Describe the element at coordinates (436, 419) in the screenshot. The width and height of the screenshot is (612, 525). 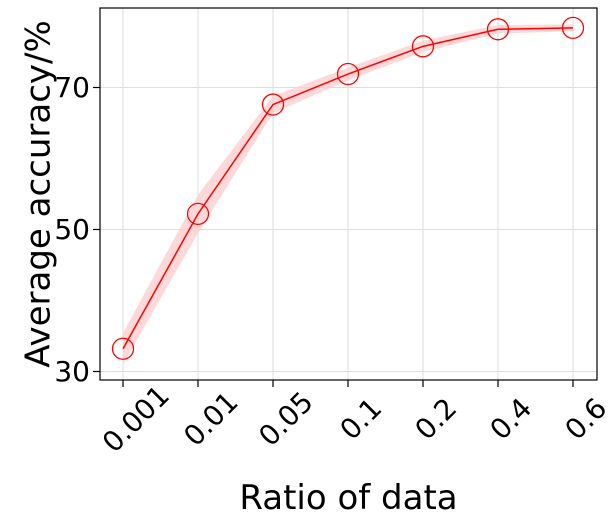
I see `x-tick-label: 0.2` at that location.